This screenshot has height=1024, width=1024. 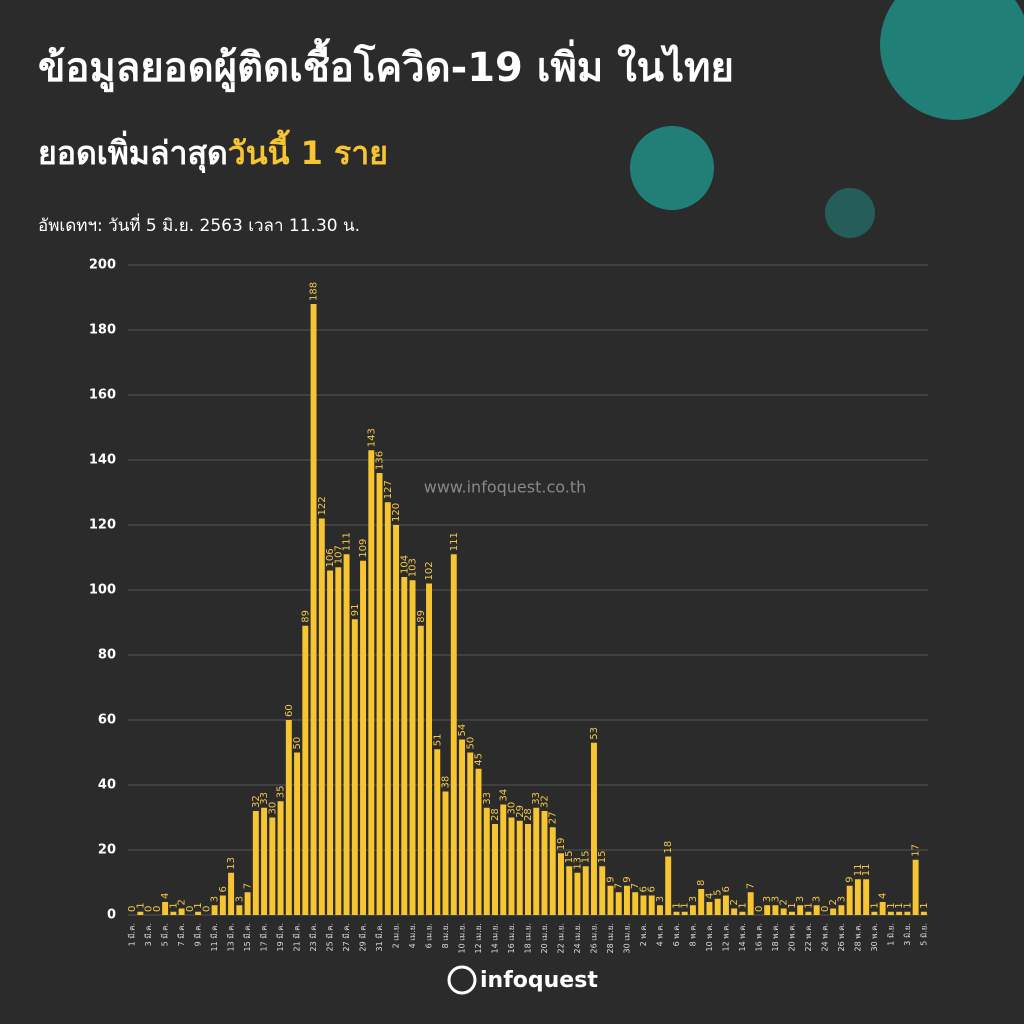 What do you see at coordinates (338, 554) in the screenshot?
I see `value-label: 107` at bounding box center [338, 554].